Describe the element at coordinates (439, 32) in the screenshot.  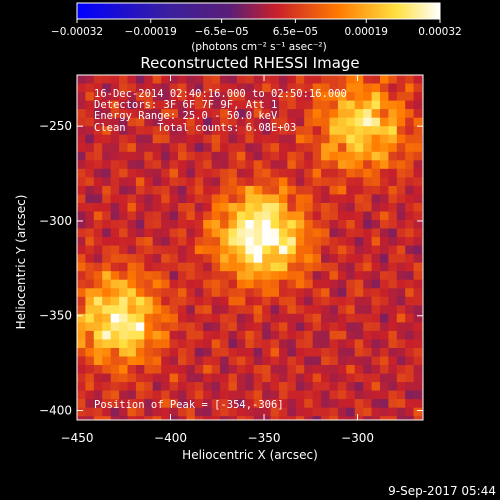
I see `colorbar-tick-label: 0.00032` at that location.